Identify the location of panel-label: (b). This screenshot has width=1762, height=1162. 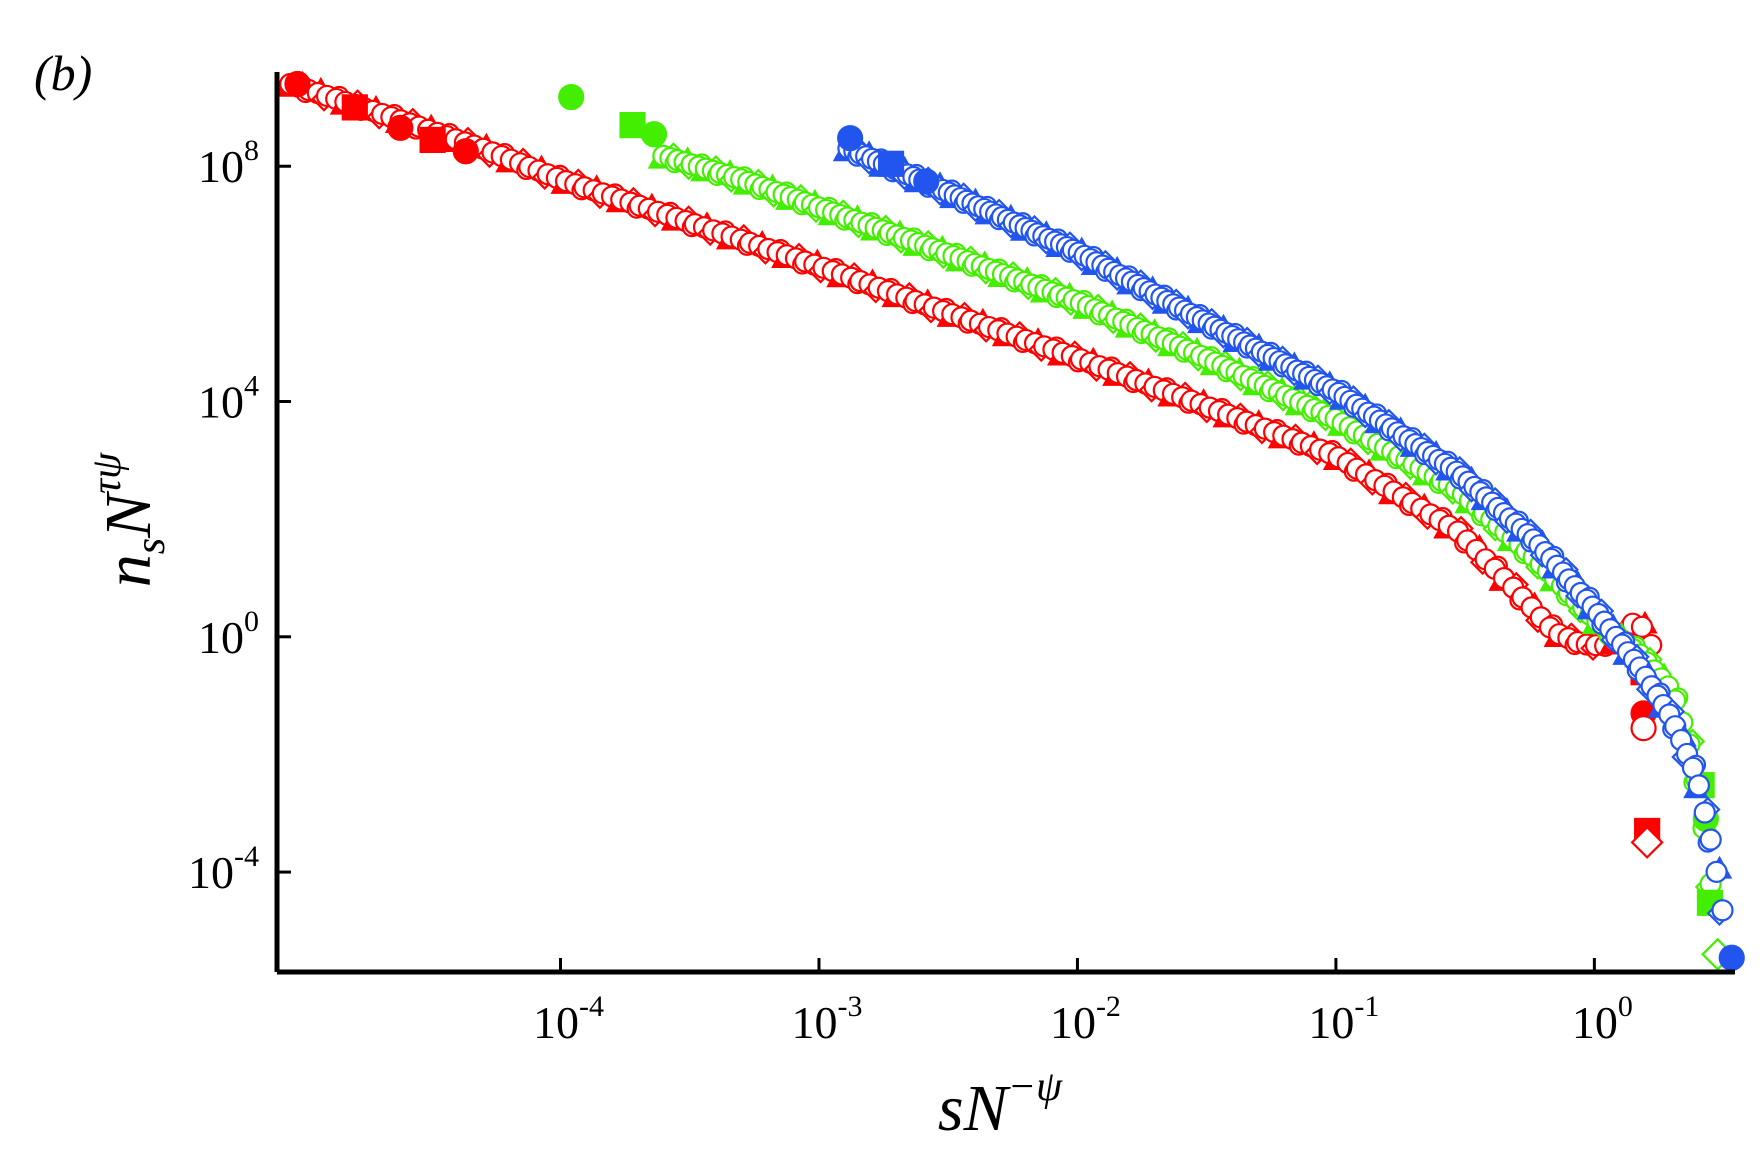
(63, 73).